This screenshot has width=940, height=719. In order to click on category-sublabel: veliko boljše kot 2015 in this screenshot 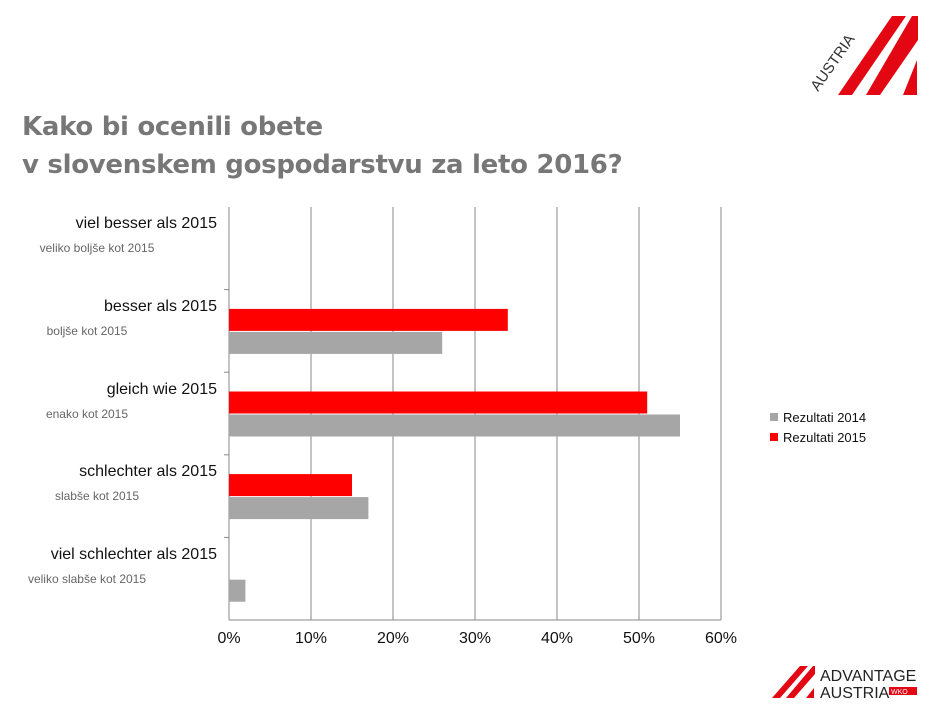, I will do `click(97, 248)`.